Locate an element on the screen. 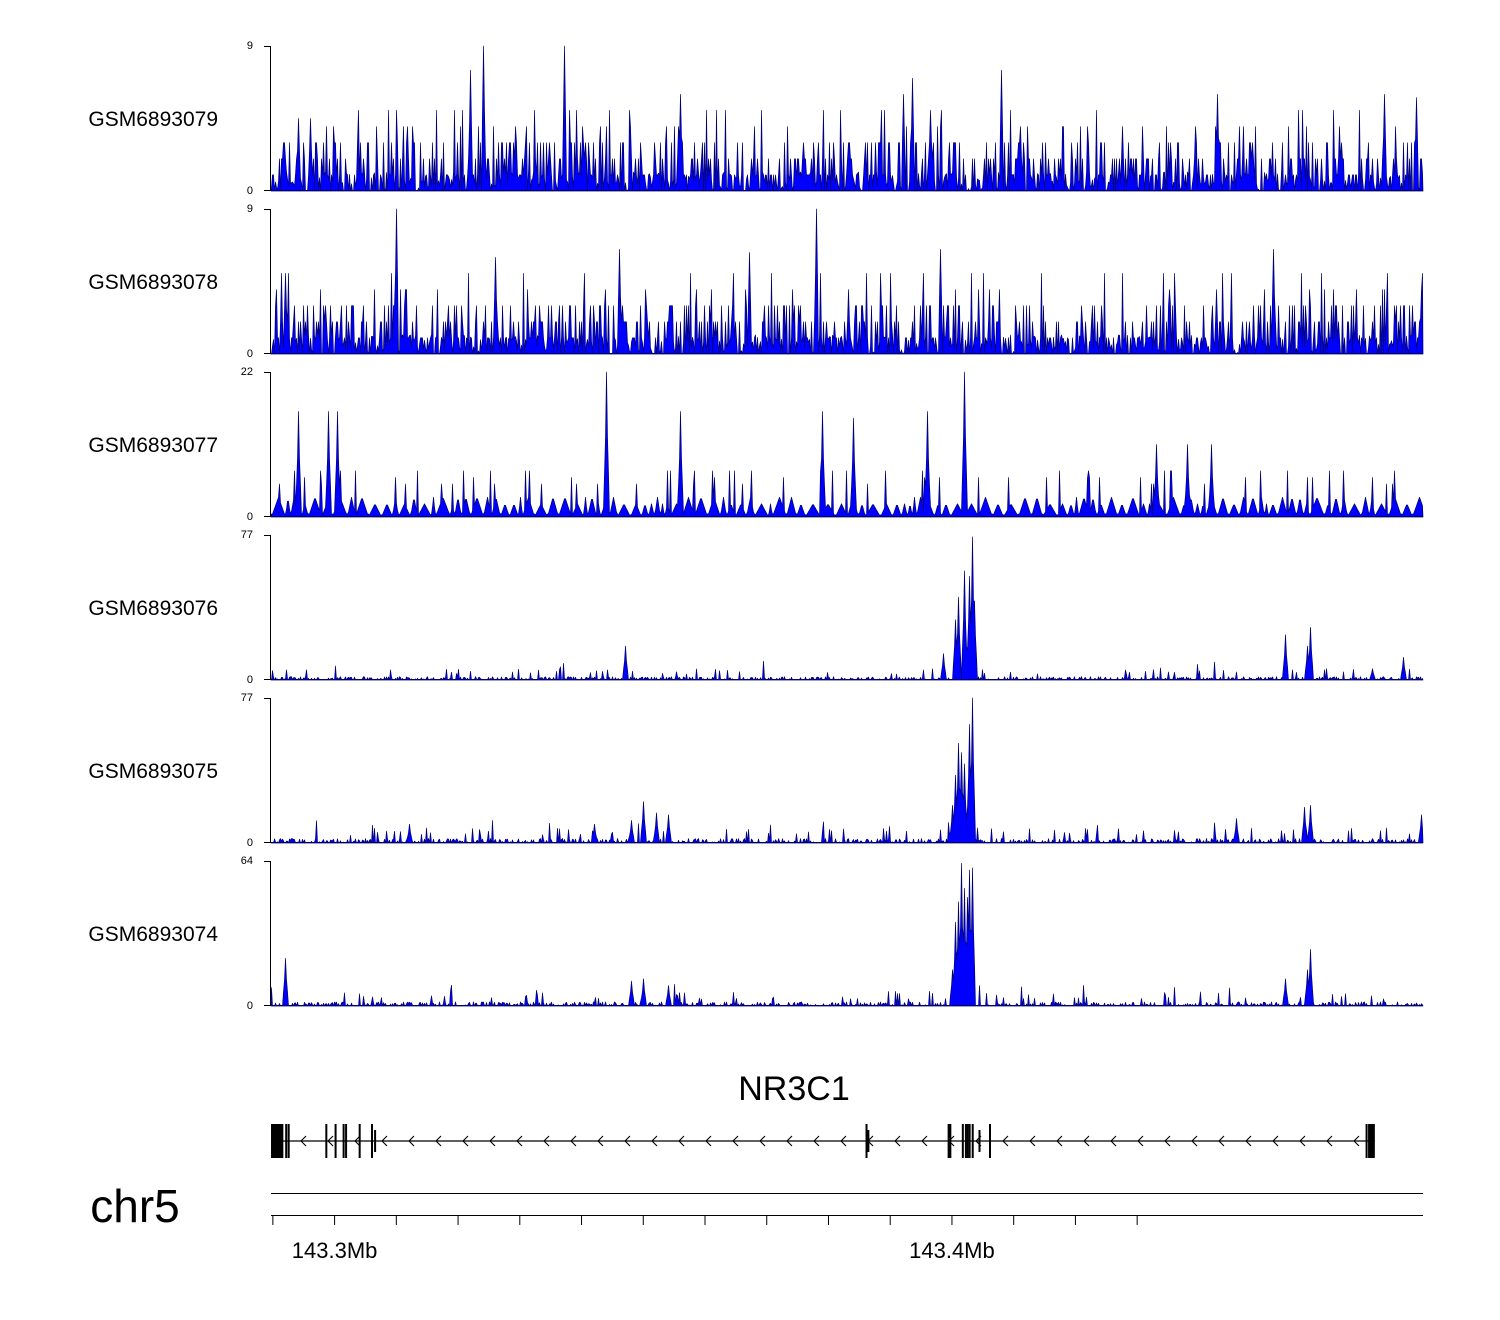  gene-track: NR3C1 is located at coordinates (823, 1114).